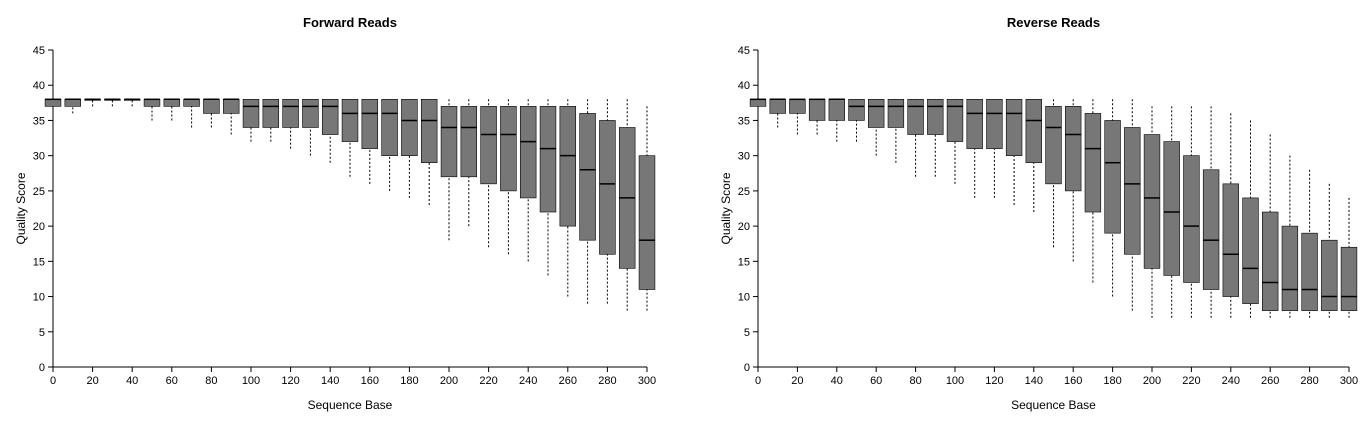  I want to click on chart-title: Reverse Reads, so click(1053, 22).